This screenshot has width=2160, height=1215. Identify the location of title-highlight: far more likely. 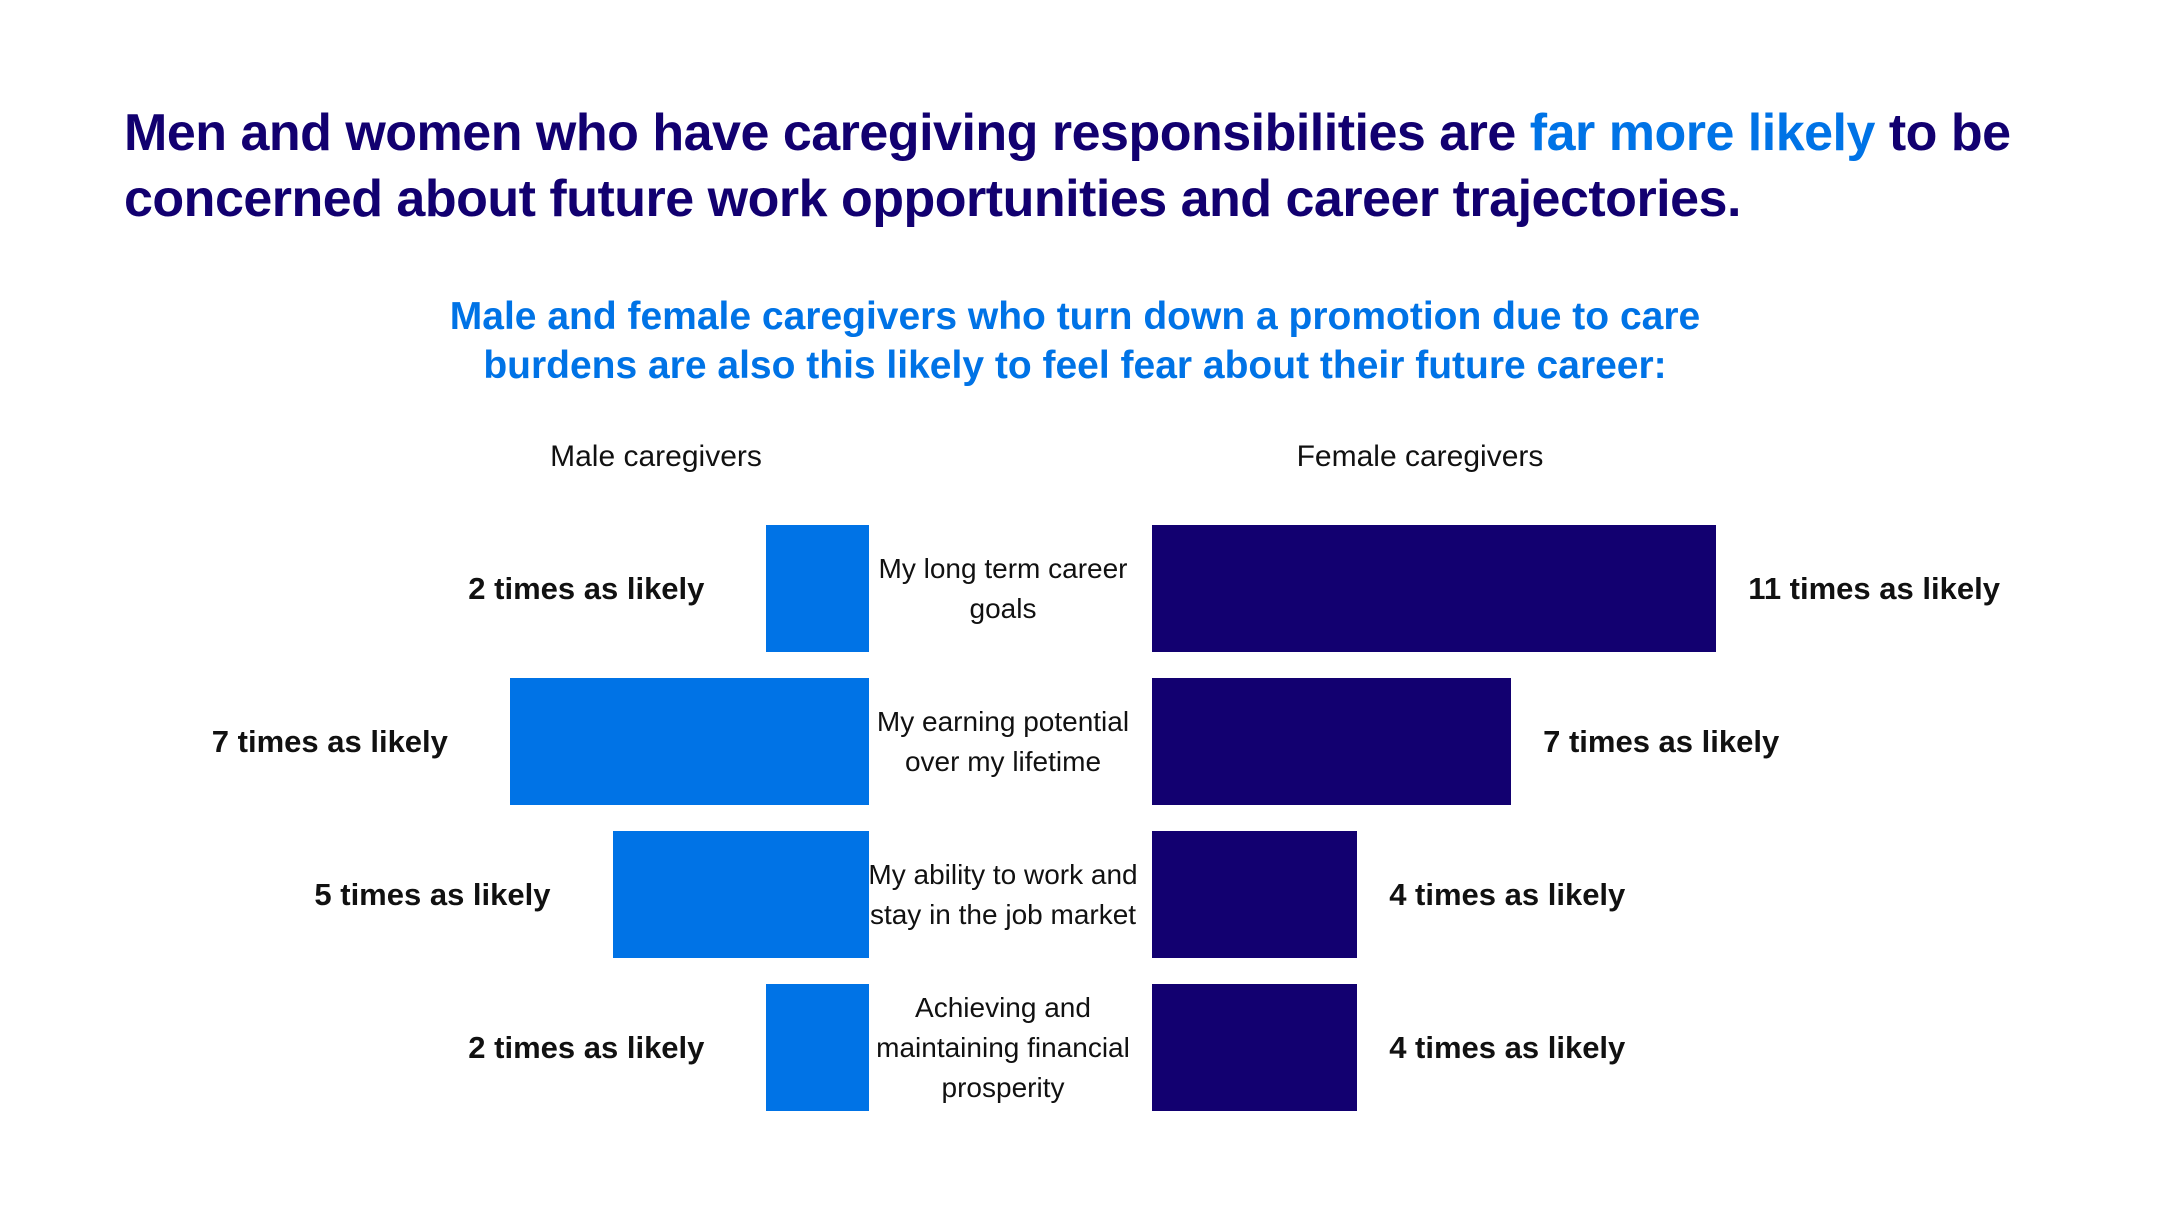
(1702, 133).